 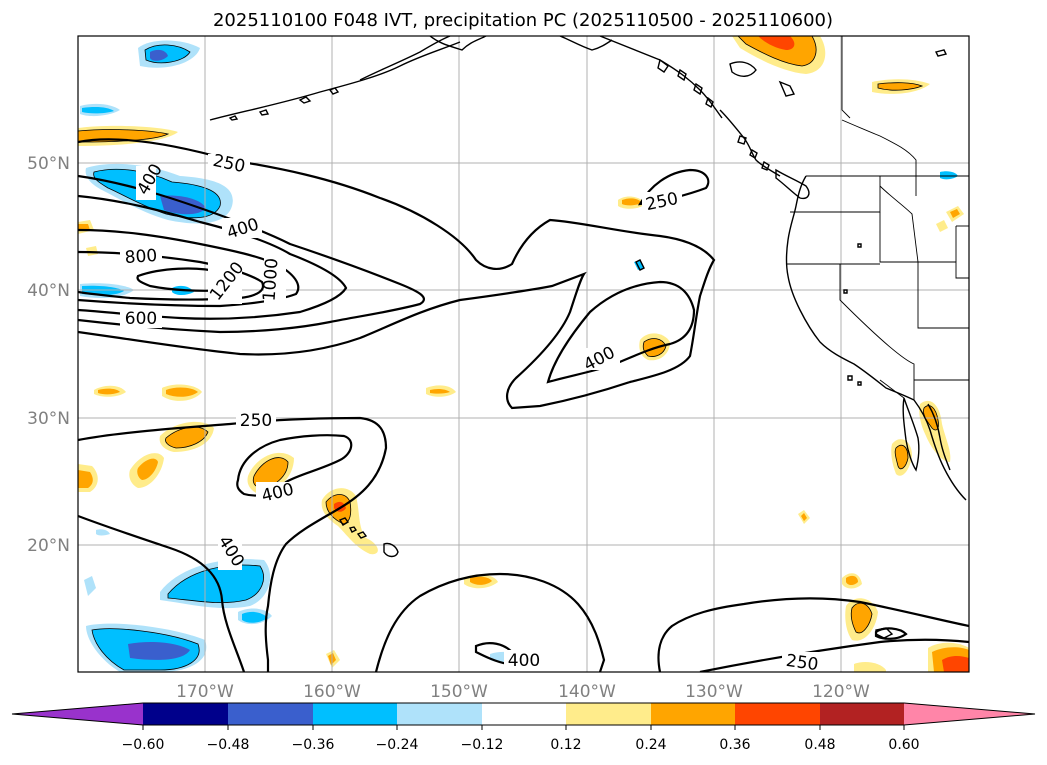 I want to click on political-borders, so click(x=877, y=218).